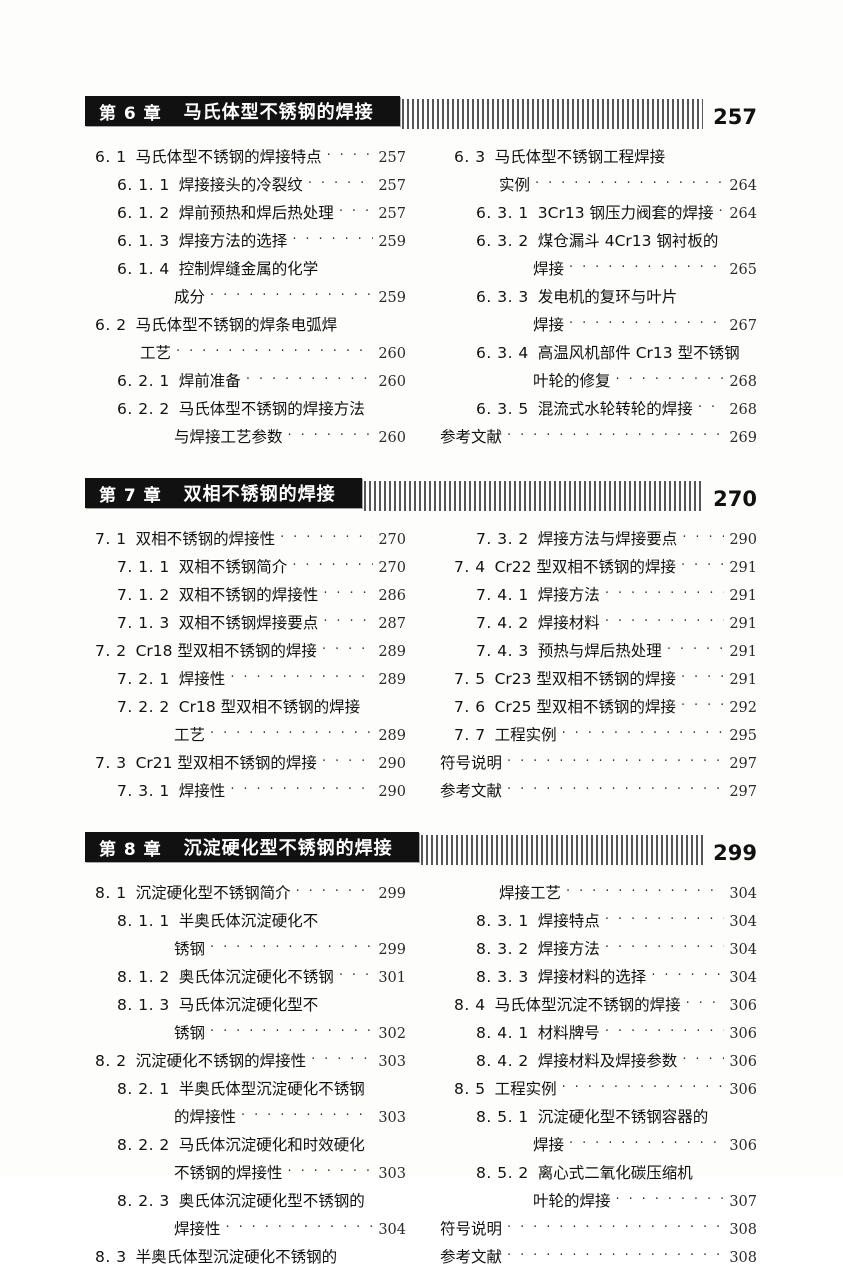 The height and width of the screenshot is (1272, 843). What do you see at coordinates (615, 409) in the screenshot?
I see `toc-entry-title: 混流式水轮转轮的焊接` at bounding box center [615, 409].